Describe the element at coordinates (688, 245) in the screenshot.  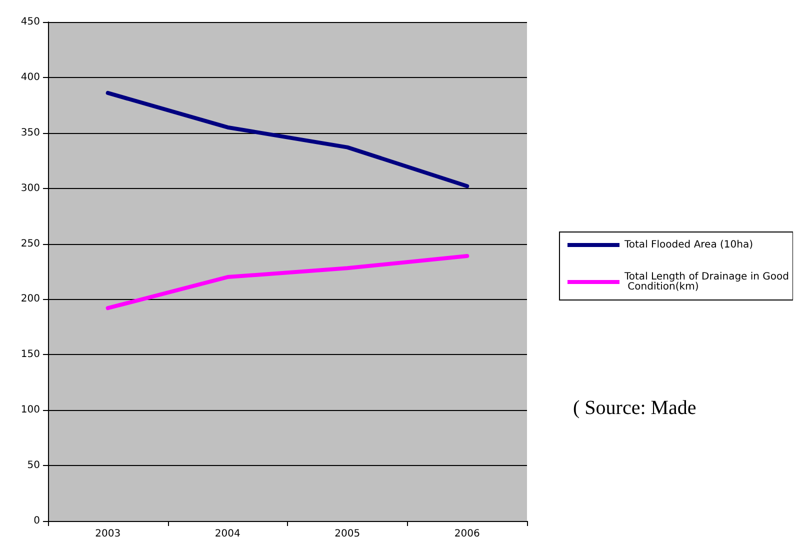
I see `text: Total Flooded Area (10ha)` at that location.